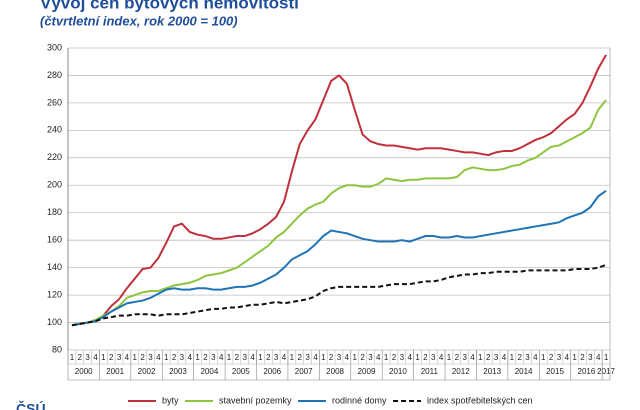 The width and height of the screenshot is (640, 410). I want to click on y-tick-label: 280, so click(54, 75).